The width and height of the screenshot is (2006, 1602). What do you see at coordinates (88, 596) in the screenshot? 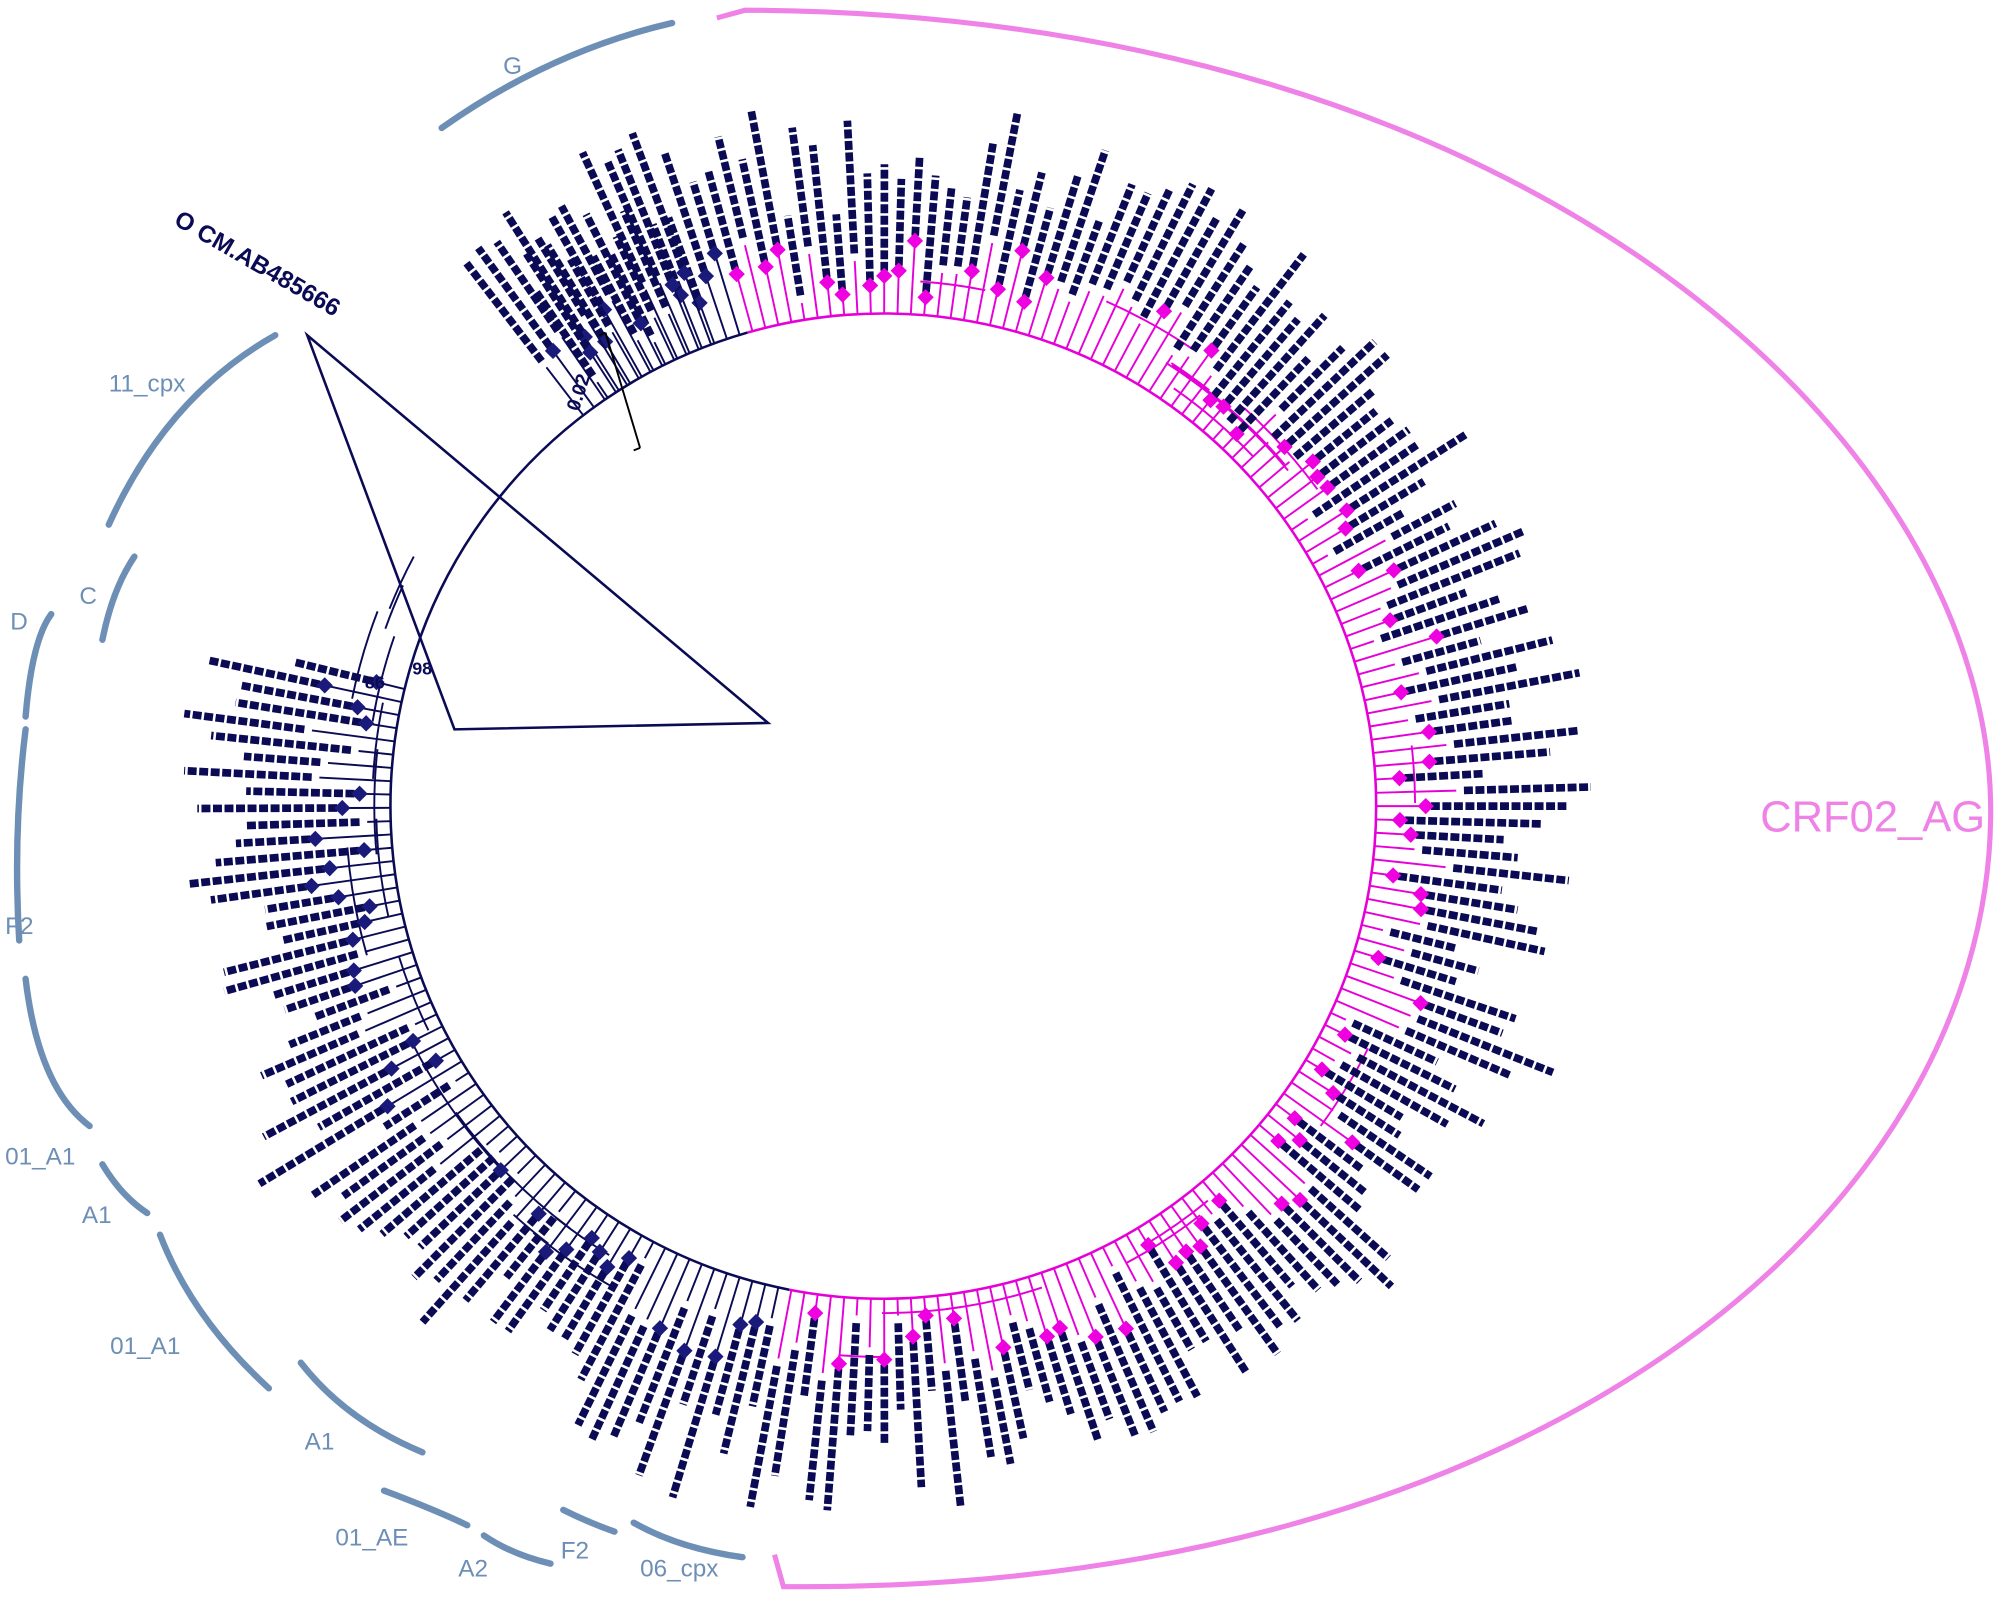
I see `clade-label: C` at bounding box center [88, 596].